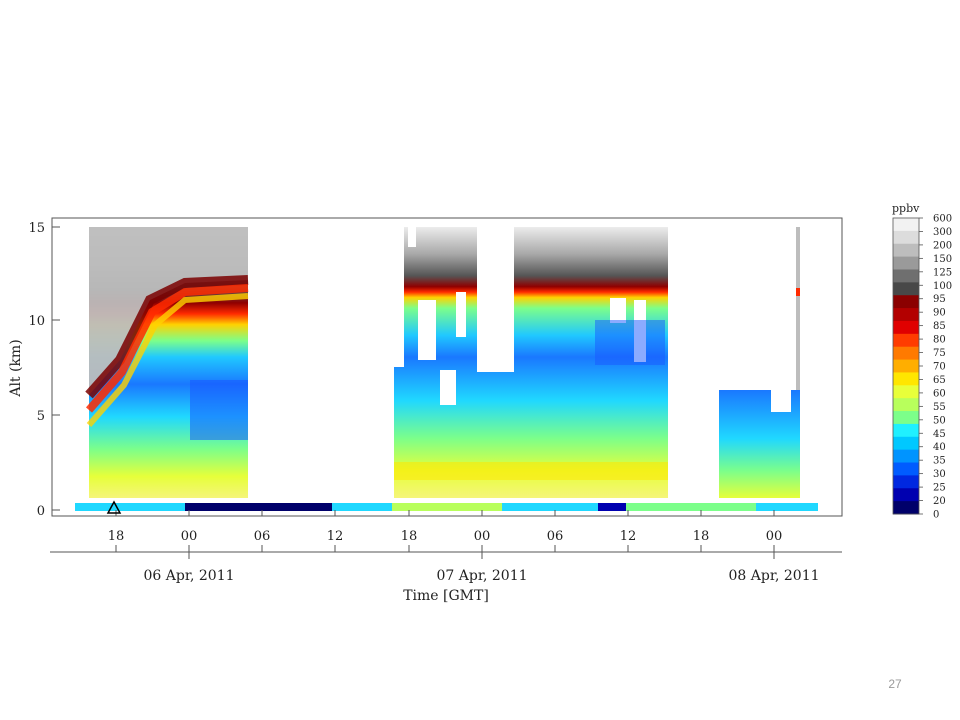 The width and height of the screenshot is (960, 720). Describe the element at coordinates (942, 245) in the screenshot. I see `colorbar-level-label: 200` at that location.